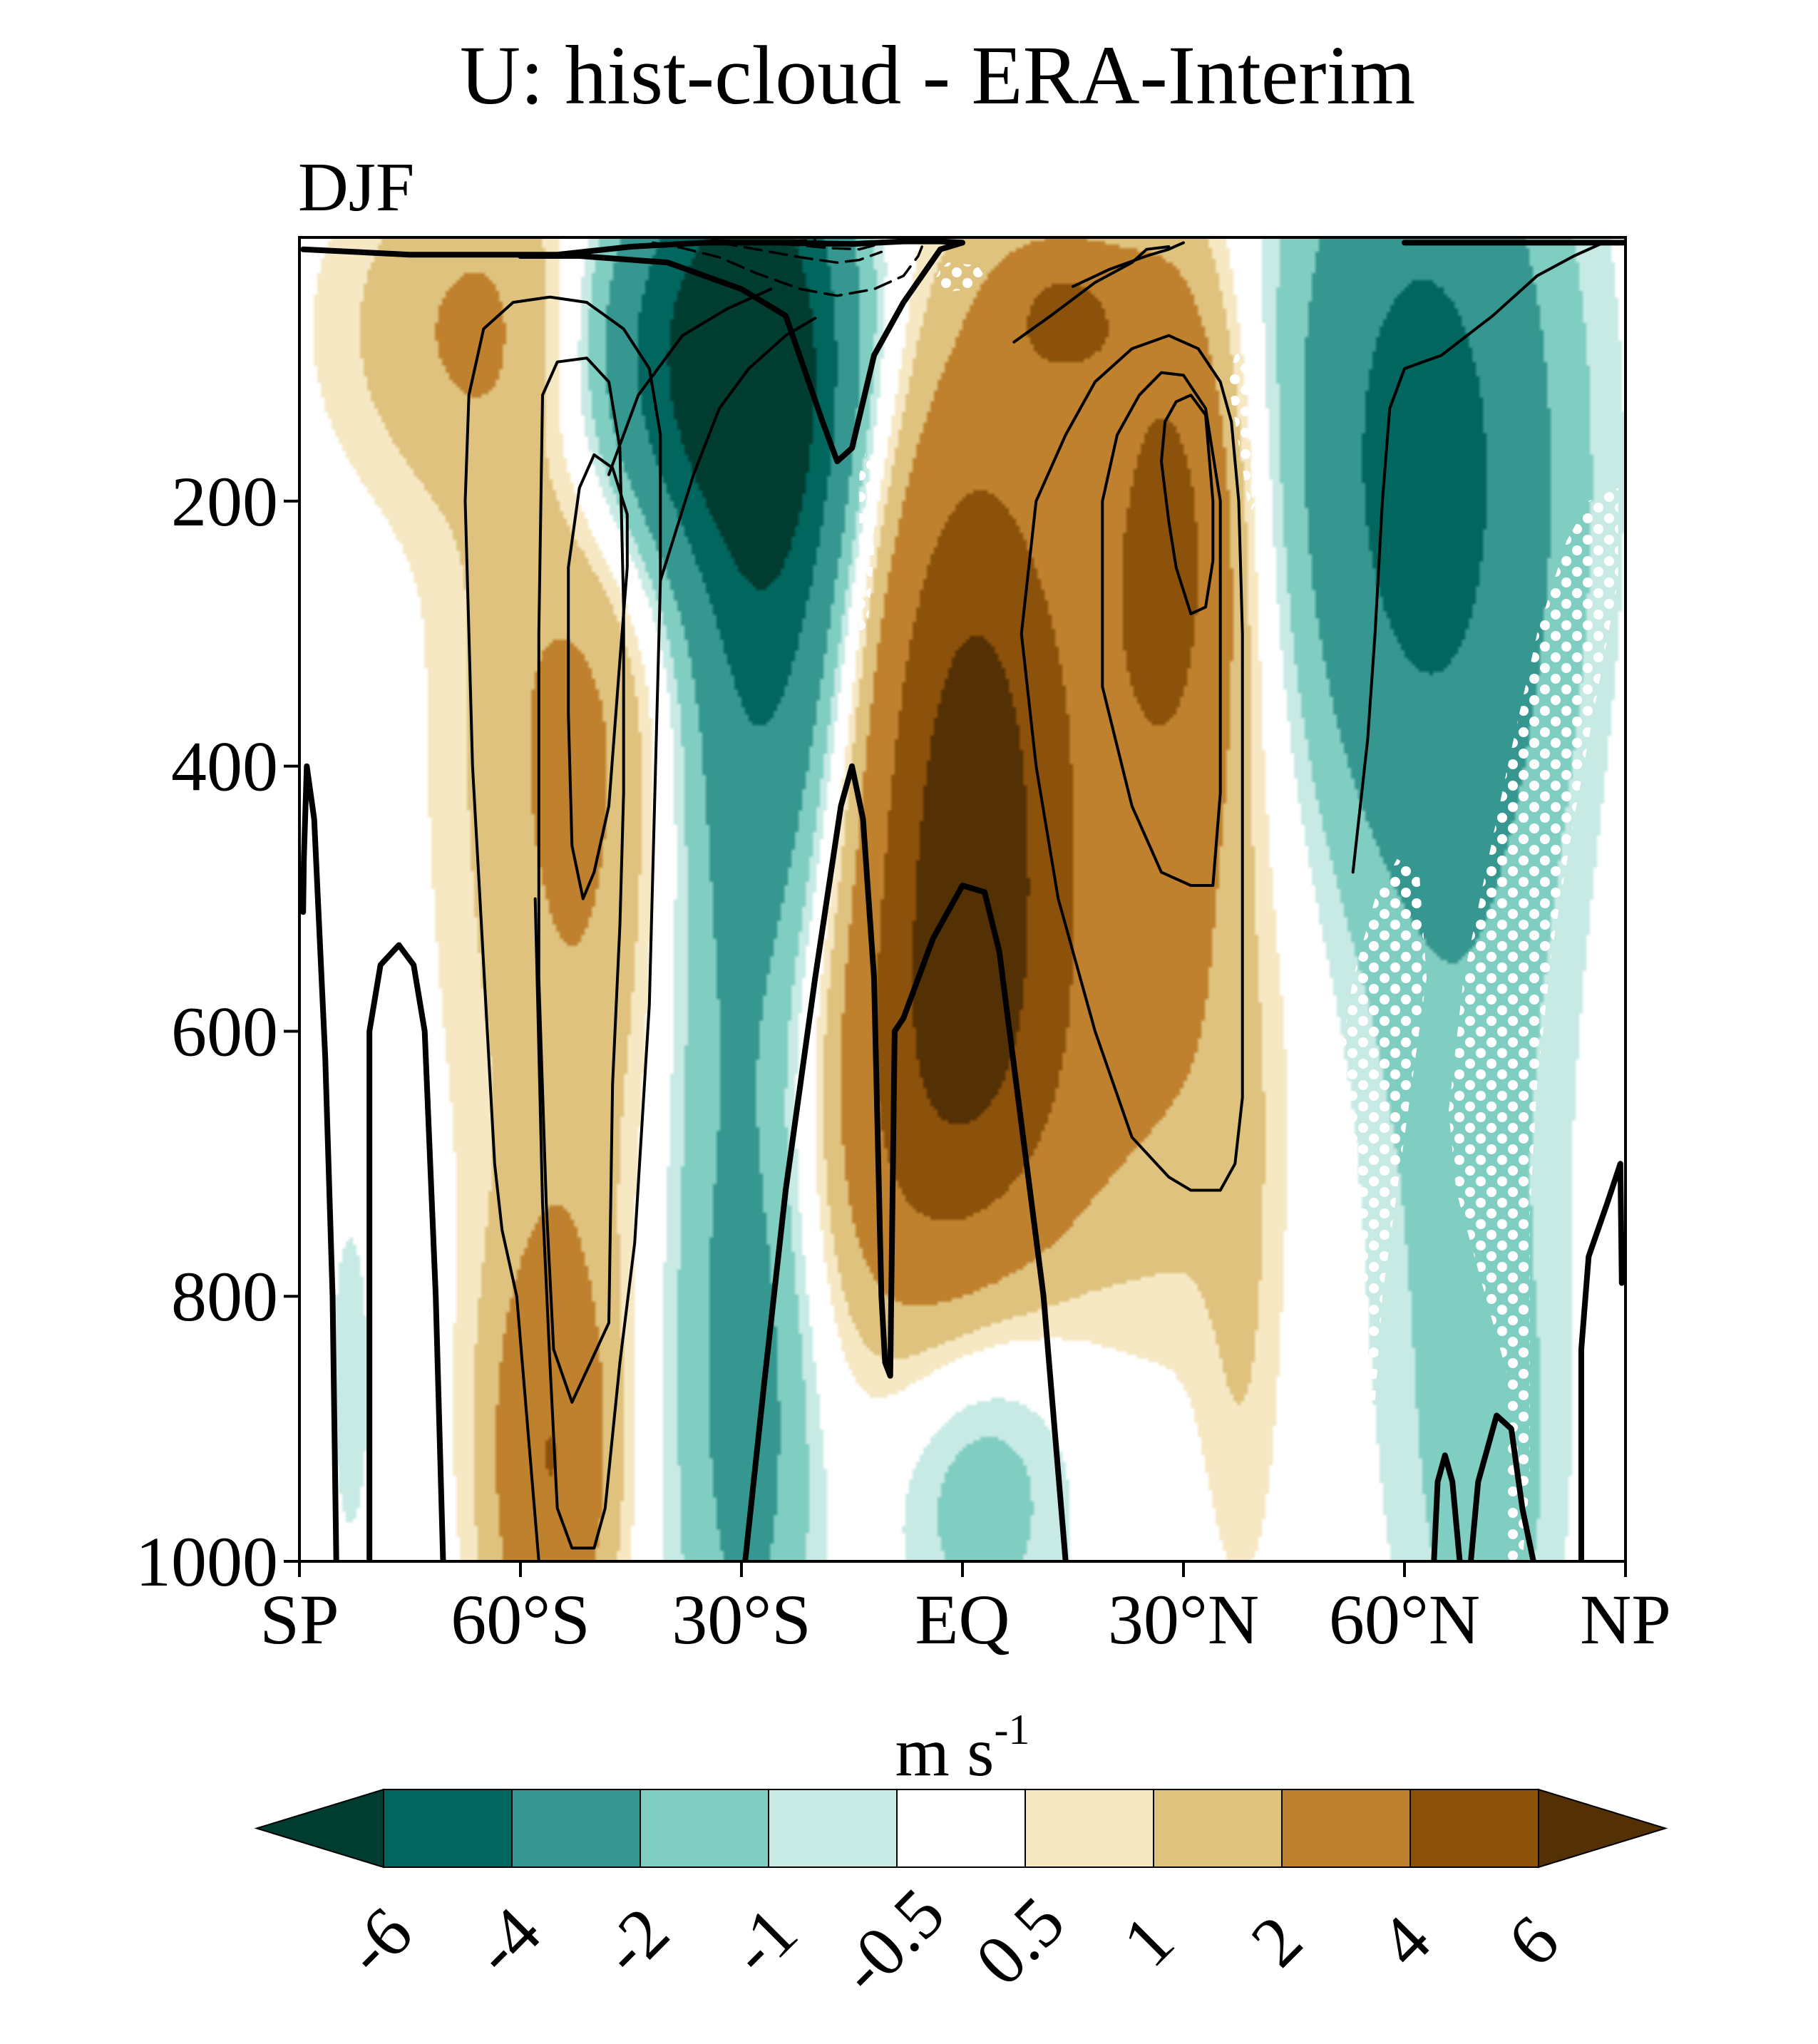 The height and width of the screenshot is (2044, 1818). Describe the element at coordinates (1183, 1620) in the screenshot. I see `x-tick-label: 30°N` at that location.